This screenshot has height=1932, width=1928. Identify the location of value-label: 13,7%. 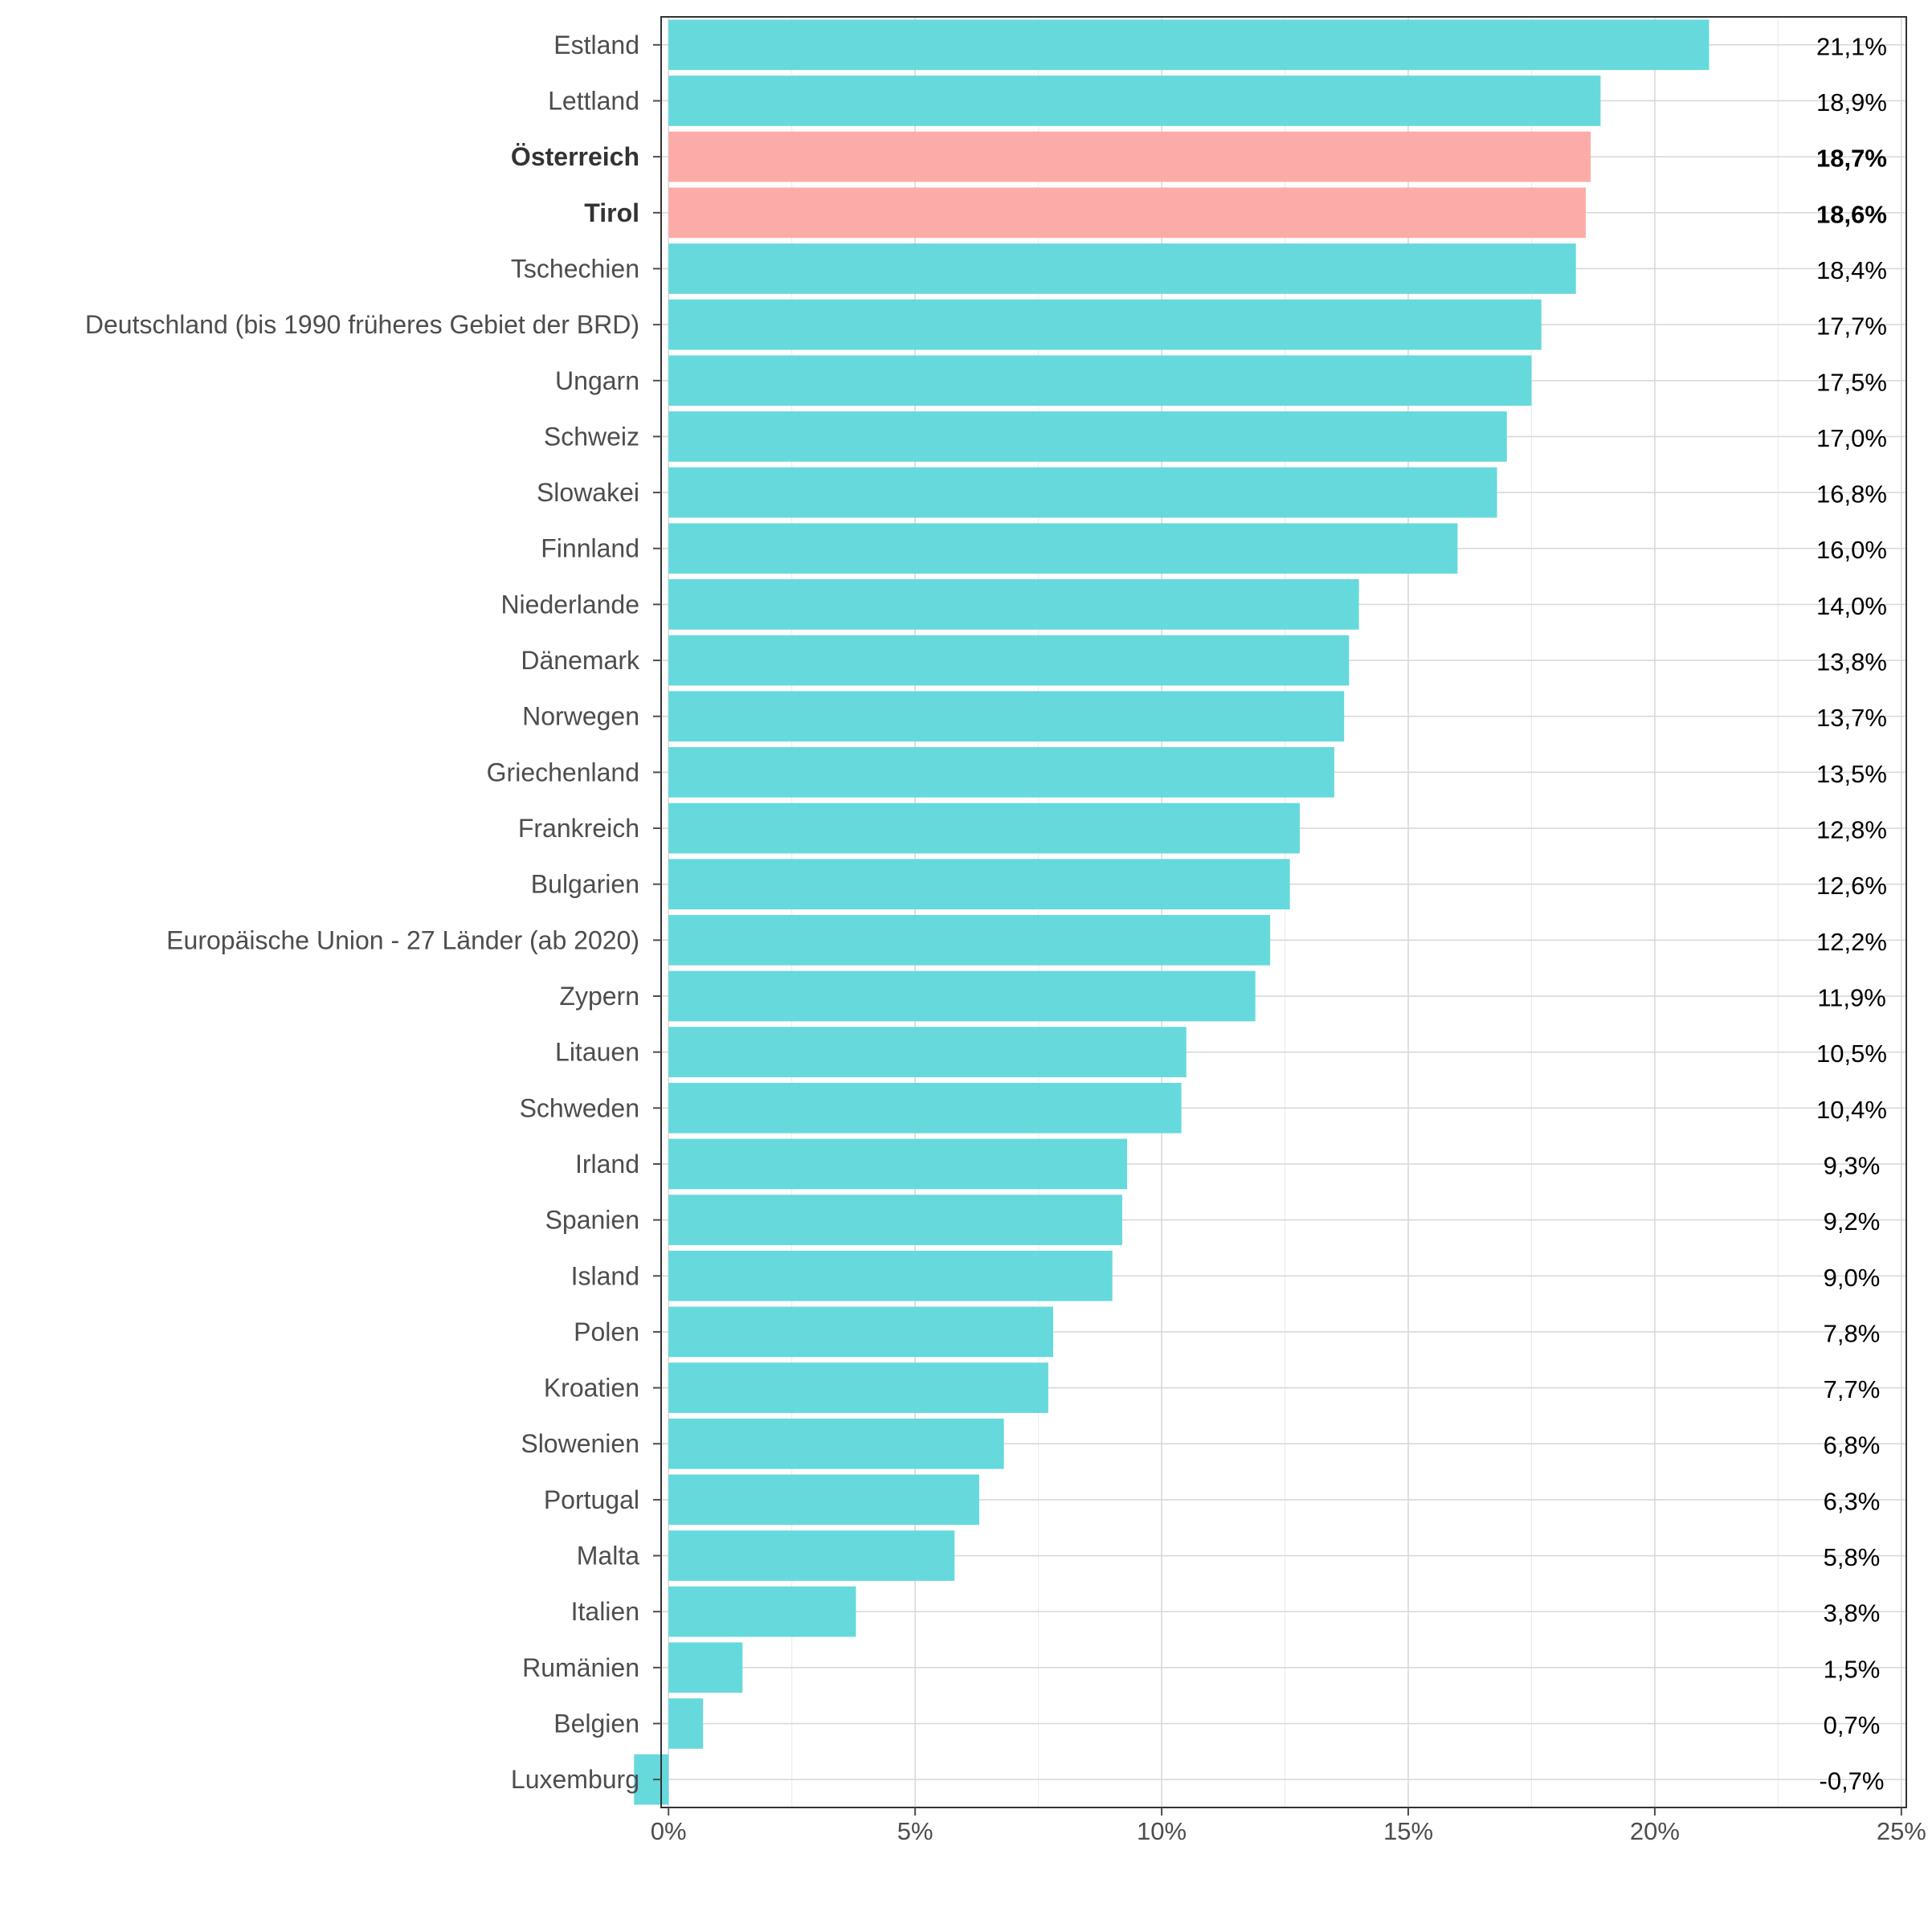
(1851, 718).